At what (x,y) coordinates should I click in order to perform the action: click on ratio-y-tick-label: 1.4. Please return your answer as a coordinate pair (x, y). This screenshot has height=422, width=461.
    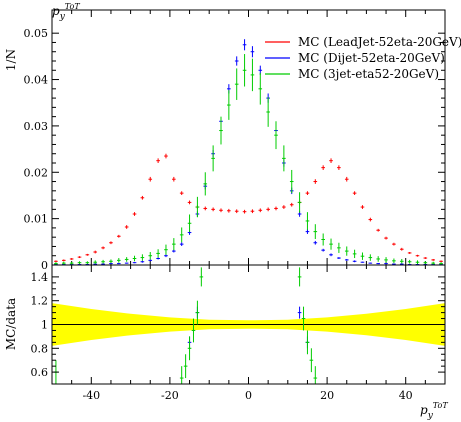
    Looking at the image, I should click on (40, 277).